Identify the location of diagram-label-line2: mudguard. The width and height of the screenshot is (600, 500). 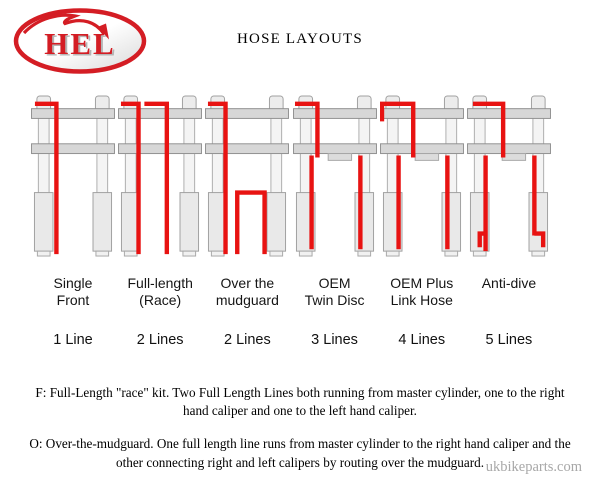
(247, 299).